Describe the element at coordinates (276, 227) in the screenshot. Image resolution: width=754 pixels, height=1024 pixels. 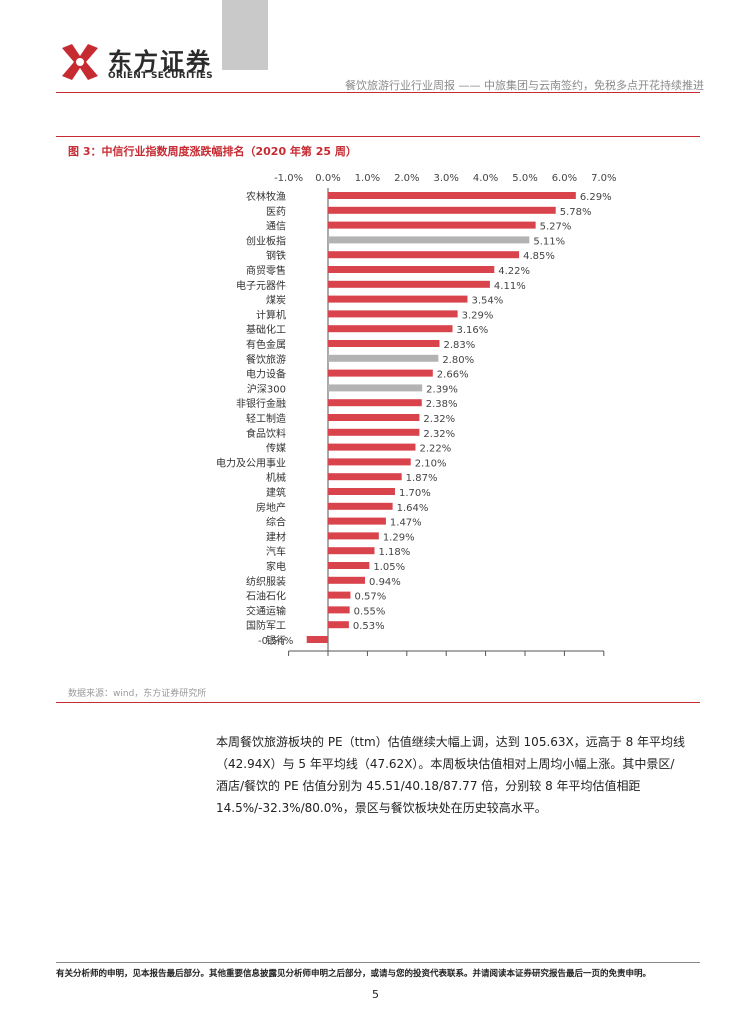
I see `category-label: 通信` at that location.